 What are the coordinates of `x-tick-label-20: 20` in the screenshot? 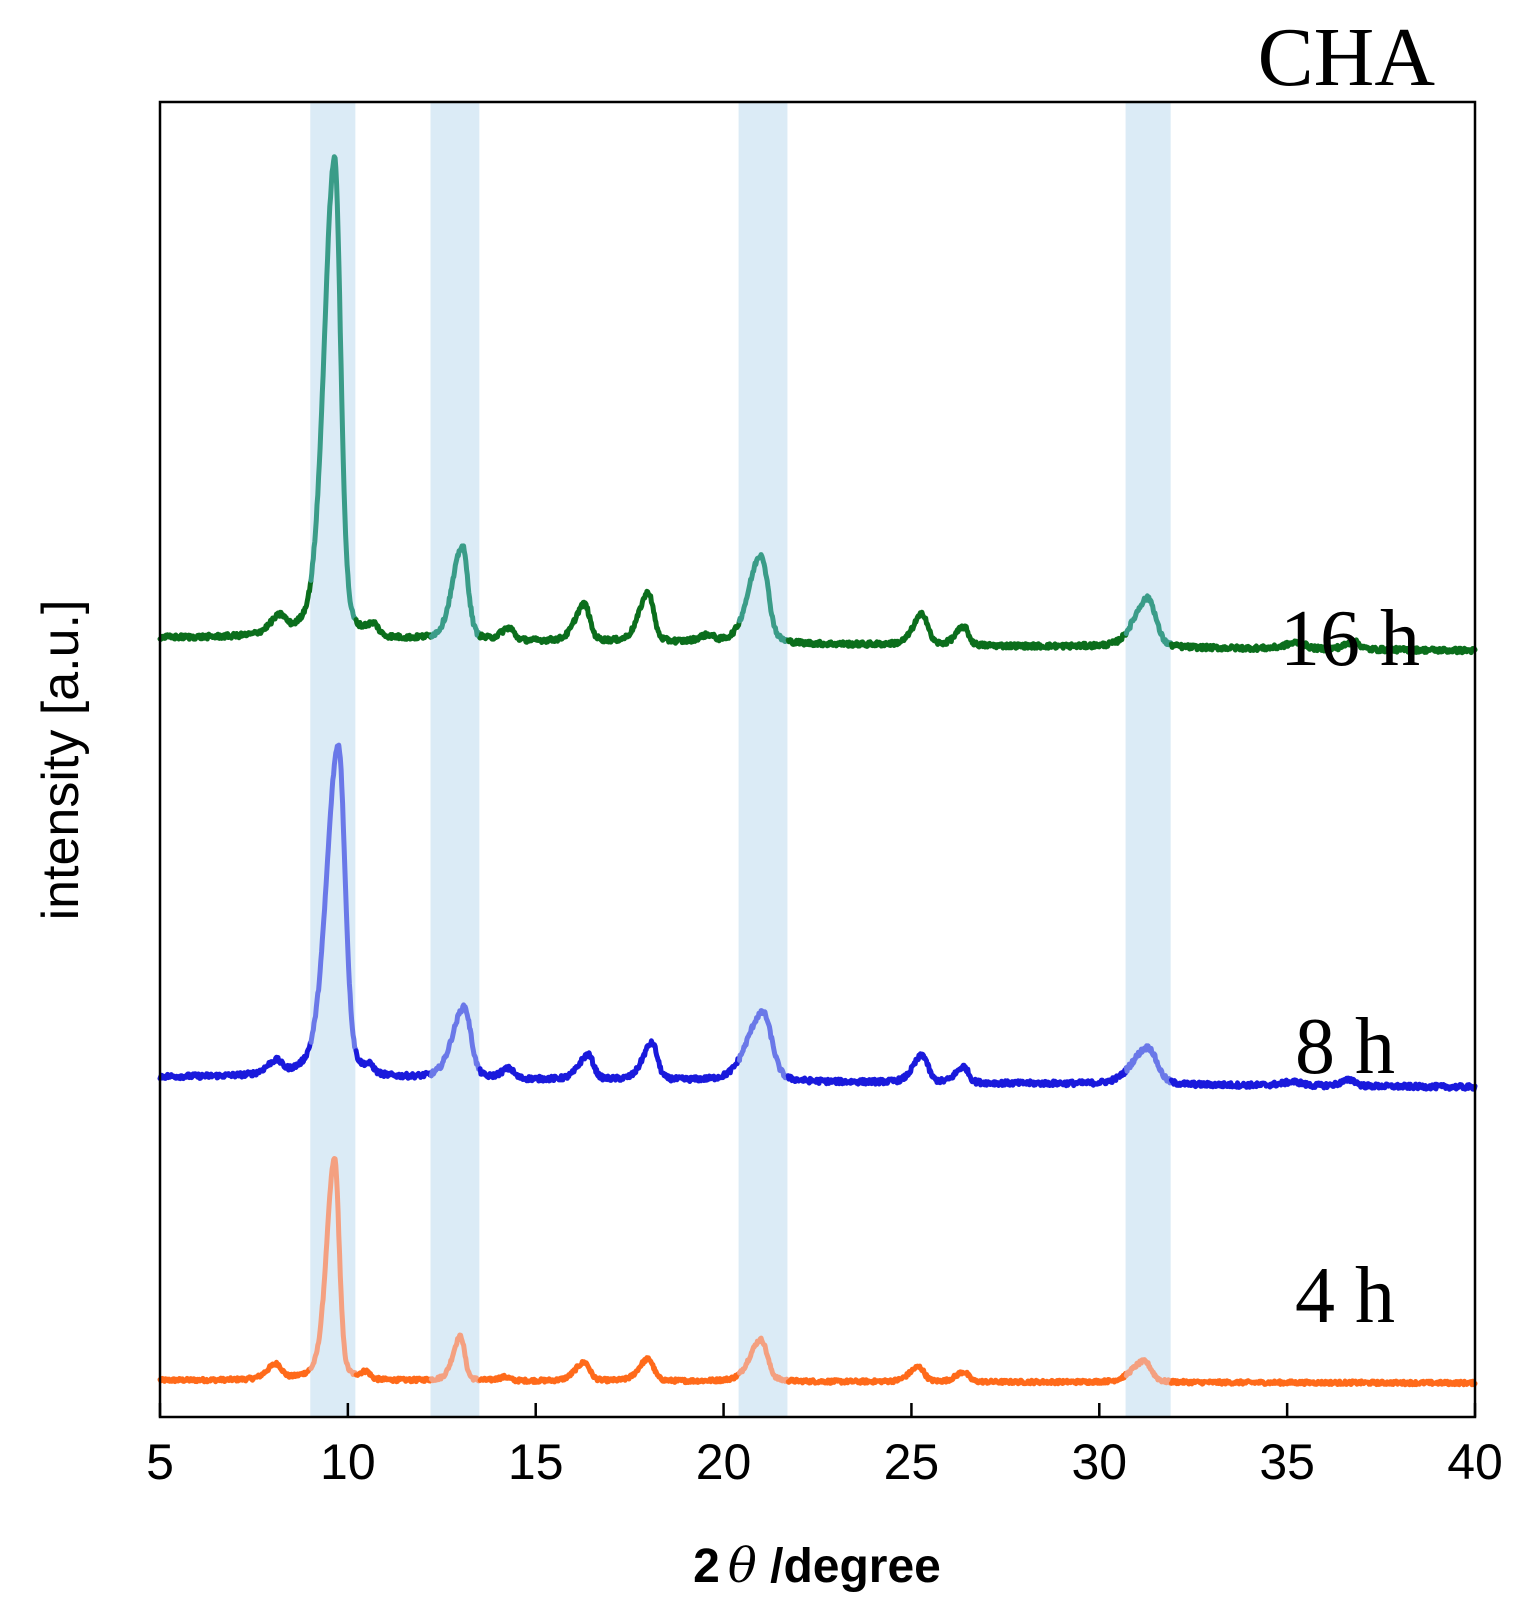 It's located at (724, 1462).